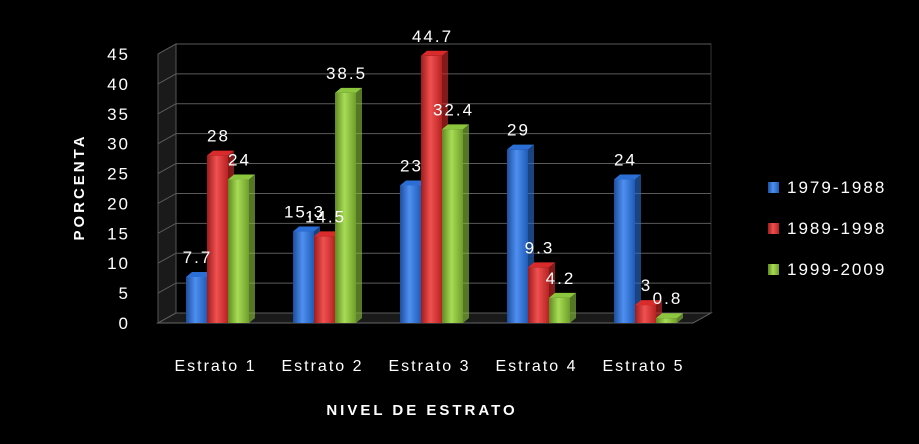 This screenshot has height=444, width=919. I want to click on data-label: 29, so click(518, 130).